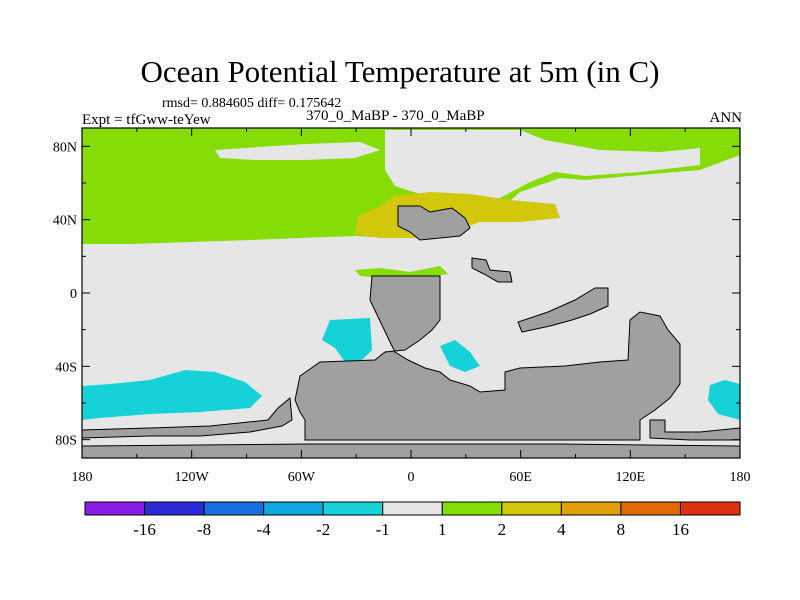  What do you see at coordinates (264, 529) in the screenshot?
I see `colorbar-label: -4` at bounding box center [264, 529].